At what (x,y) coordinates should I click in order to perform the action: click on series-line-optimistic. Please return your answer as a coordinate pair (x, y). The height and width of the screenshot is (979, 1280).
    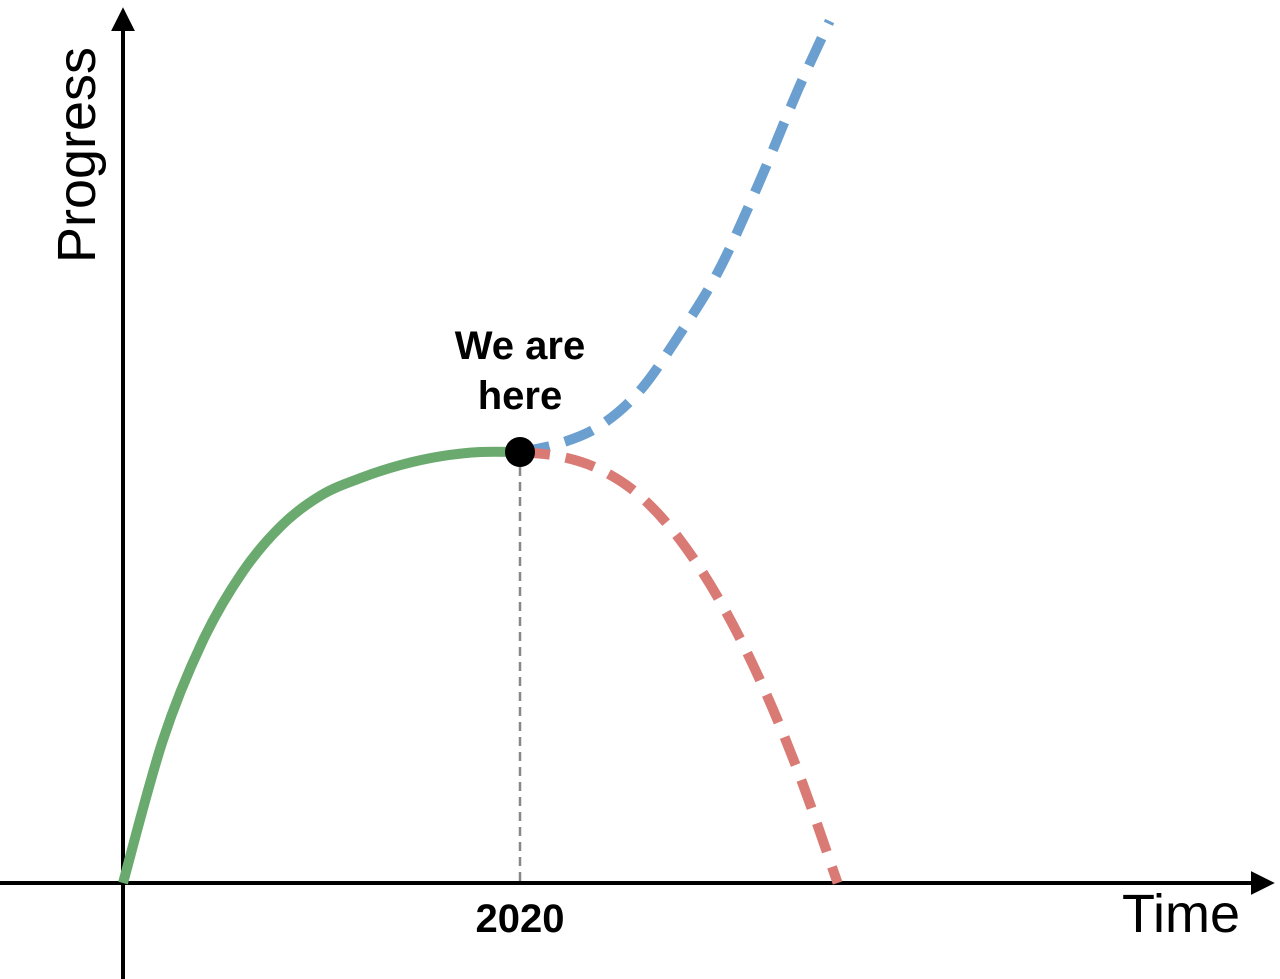
    Looking at the image, I should click on (676, 237).